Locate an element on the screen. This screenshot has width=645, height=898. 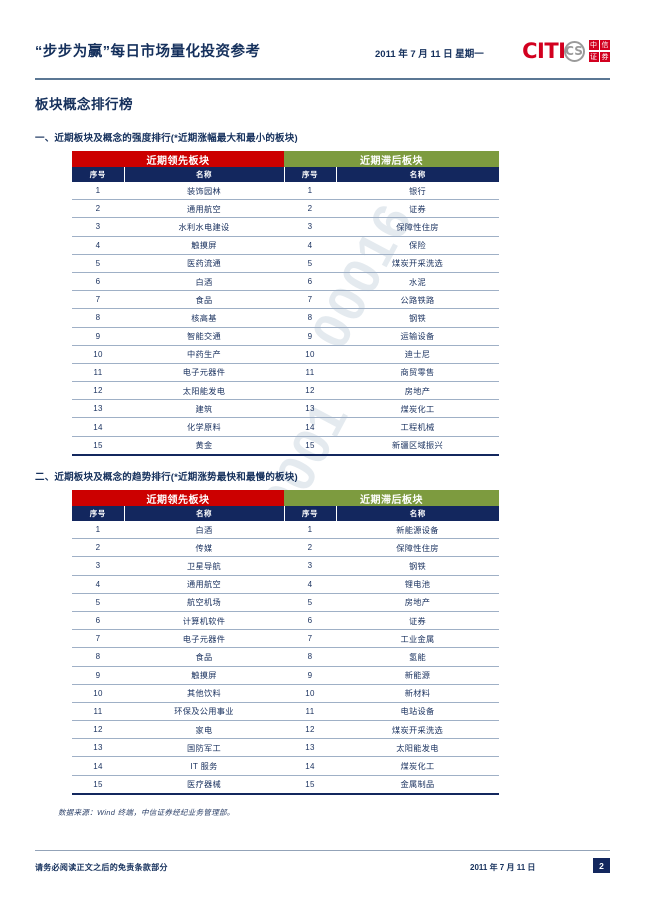
cell-sector-leading: 计算机软件 is located at coordinates (204, 621).